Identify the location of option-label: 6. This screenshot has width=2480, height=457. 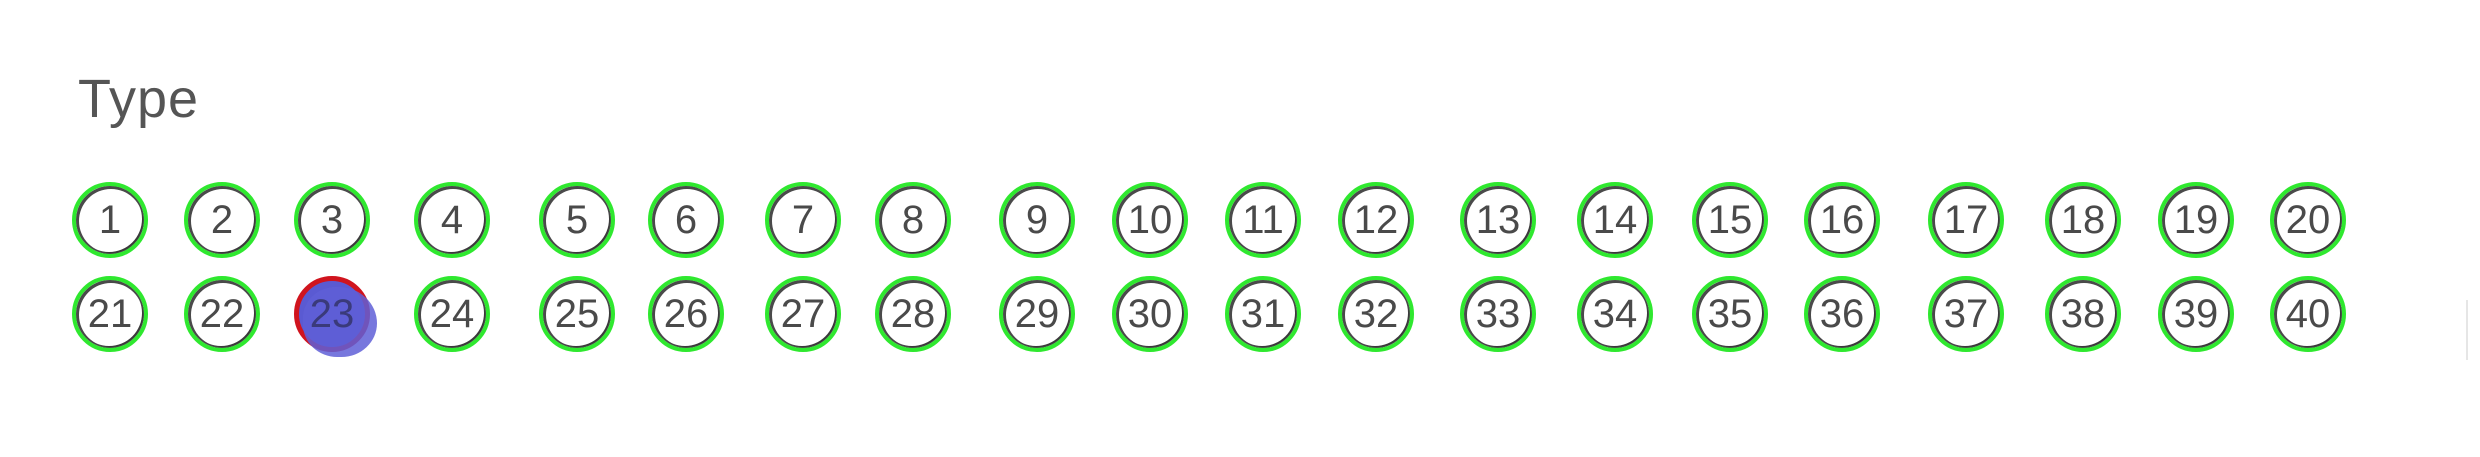
(686, 220).